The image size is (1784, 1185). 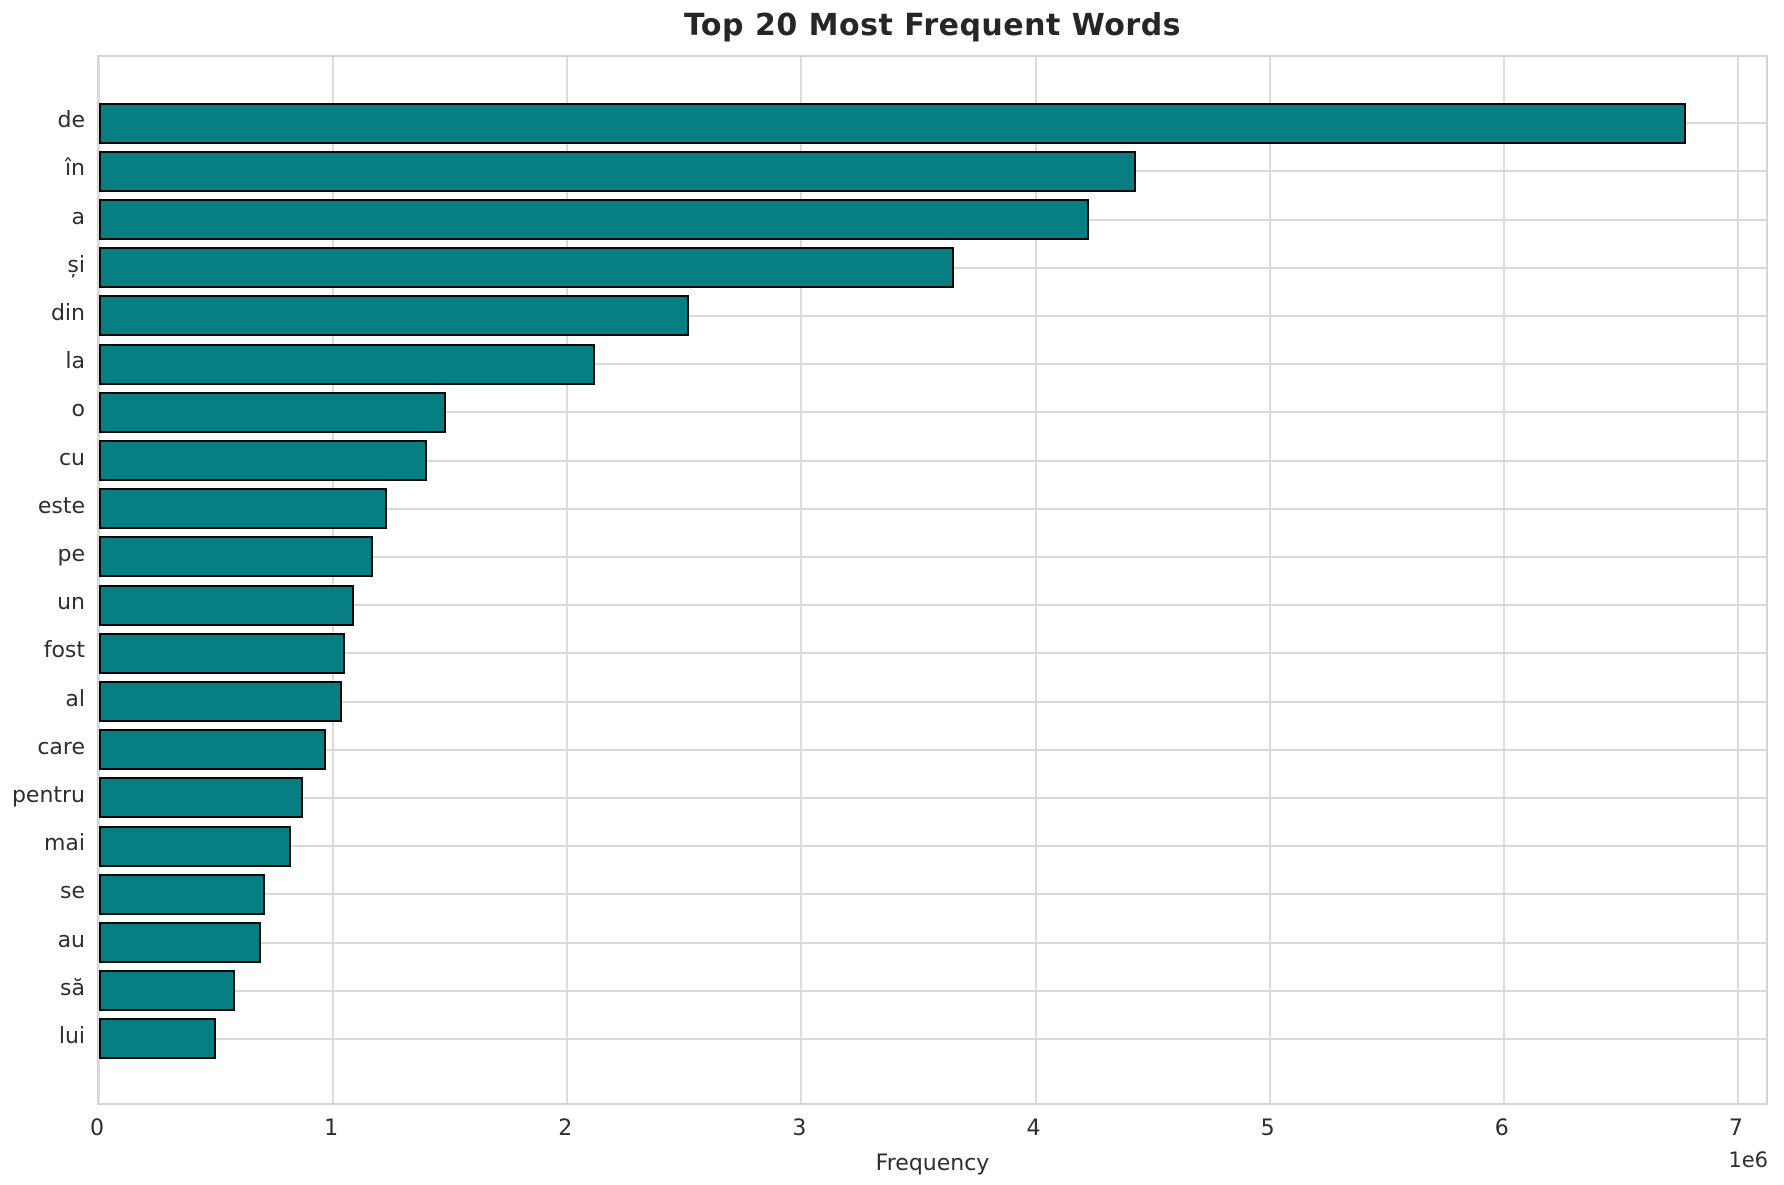 What do you see at coordinates (75, 699) in the screenshot?
I see `y-tick-label-al: al` at bounding box center [75, 699].